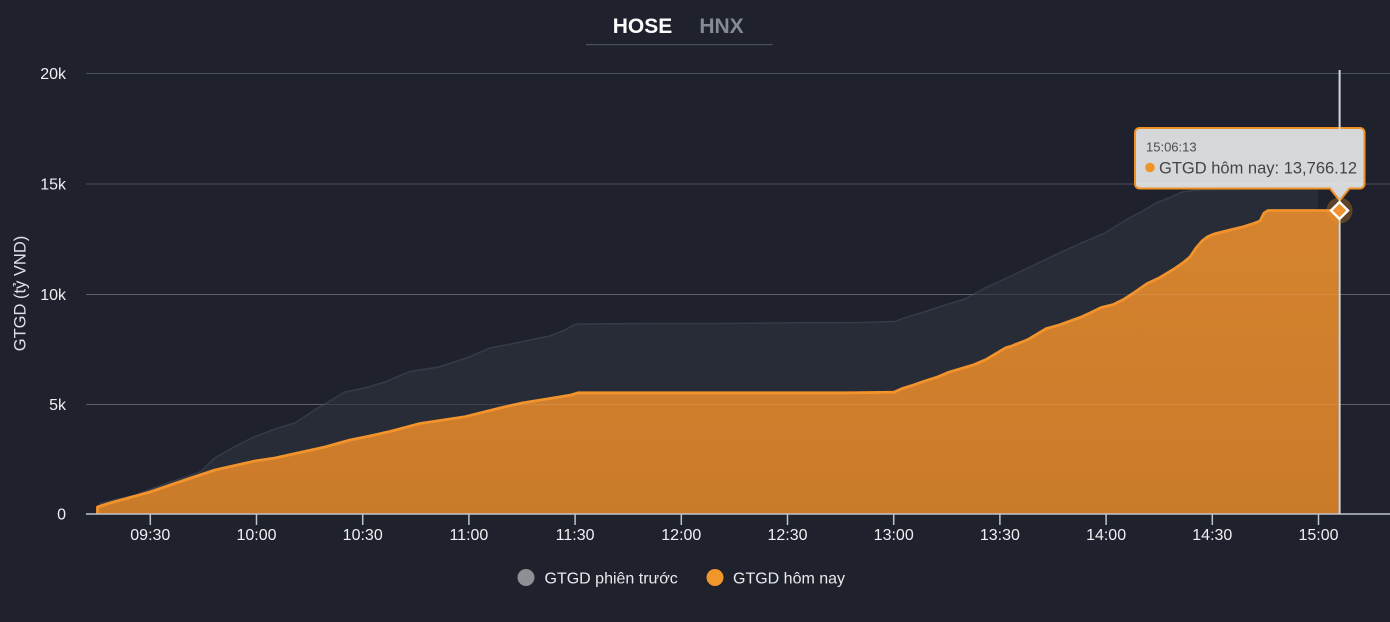  I want to click on svg-text: 10:30, so click(363, 535).